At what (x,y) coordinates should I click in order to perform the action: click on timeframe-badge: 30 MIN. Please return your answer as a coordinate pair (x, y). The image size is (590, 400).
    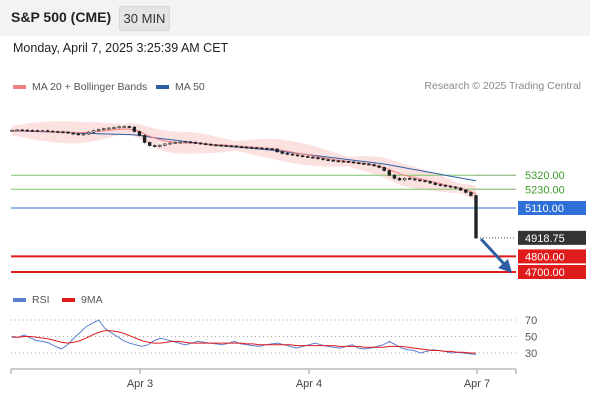
    Looking at the image, I should click on (144, 18).